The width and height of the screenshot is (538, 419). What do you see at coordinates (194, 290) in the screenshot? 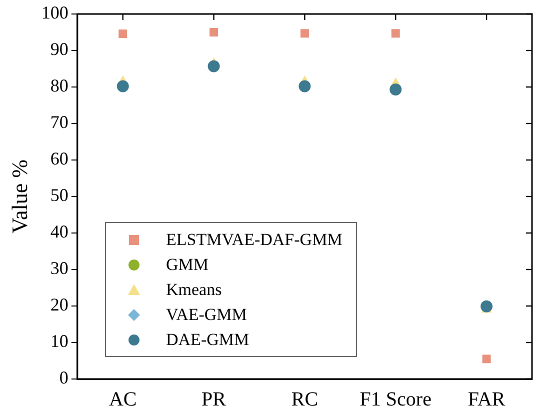
I see `legend-label: Kmeans` at bounding box center [194, 290].